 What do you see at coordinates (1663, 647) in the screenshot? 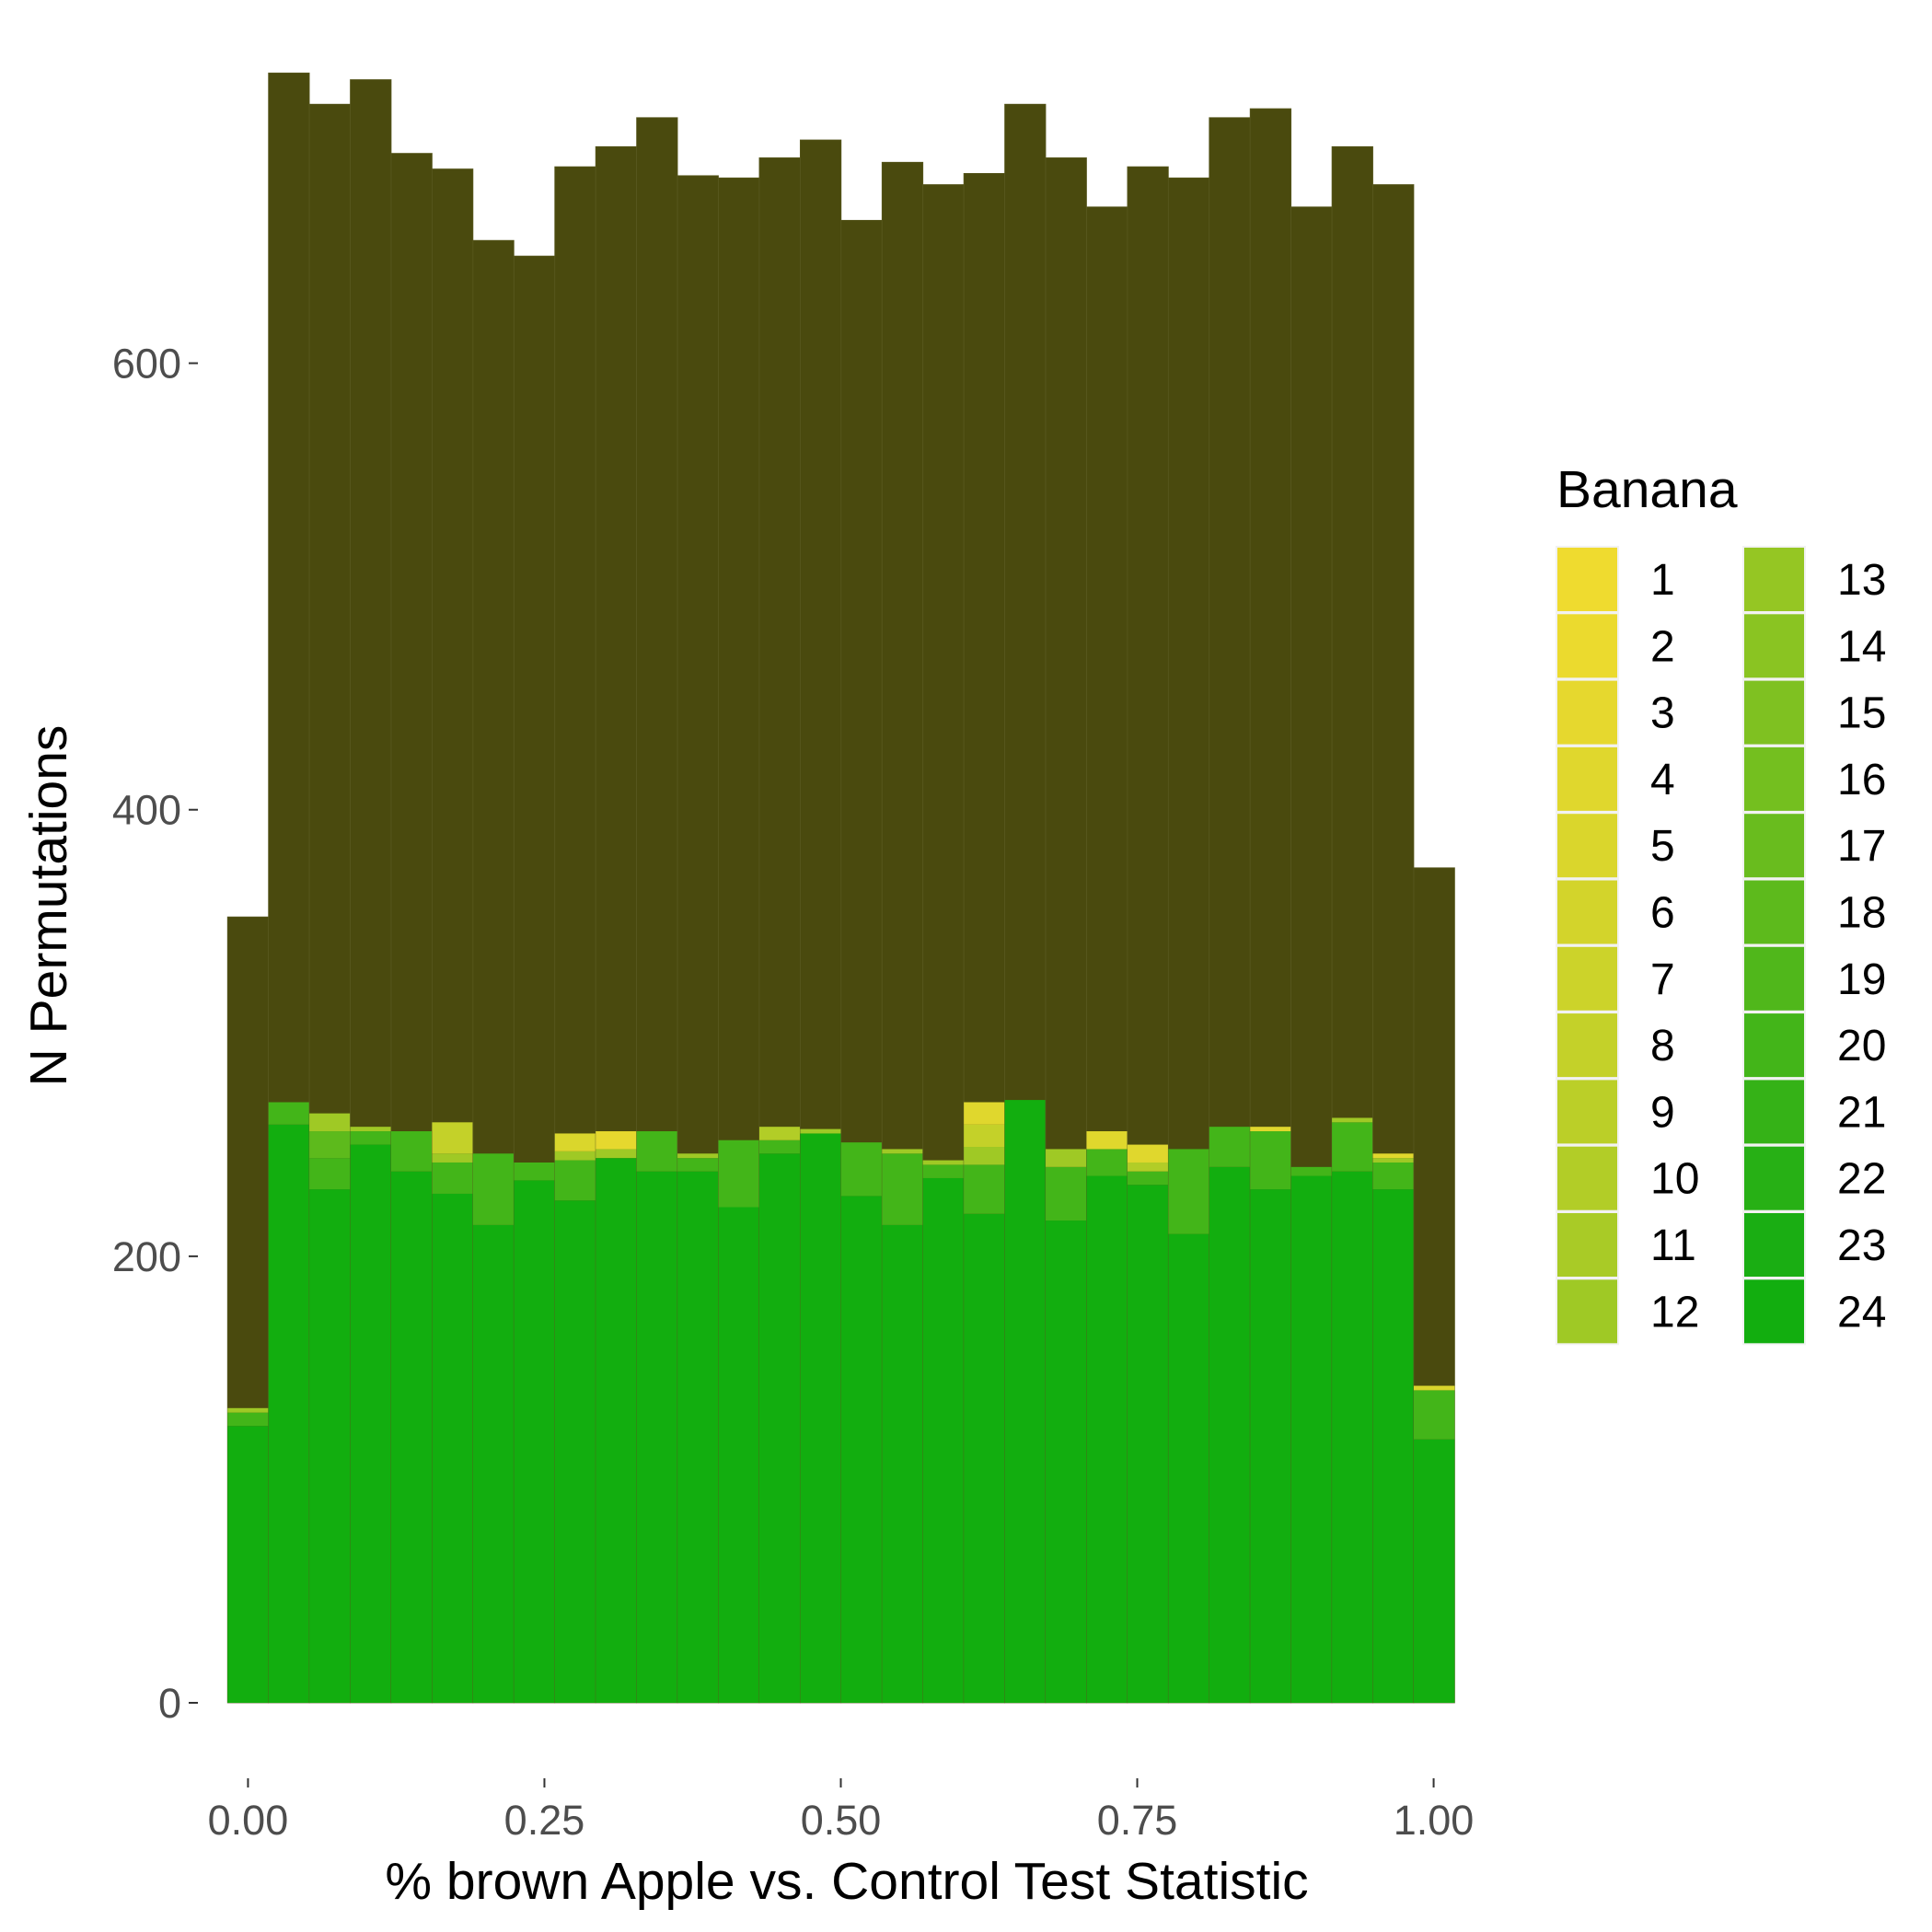
I see `legend-label: 2` at bounding box center [1663, 647].